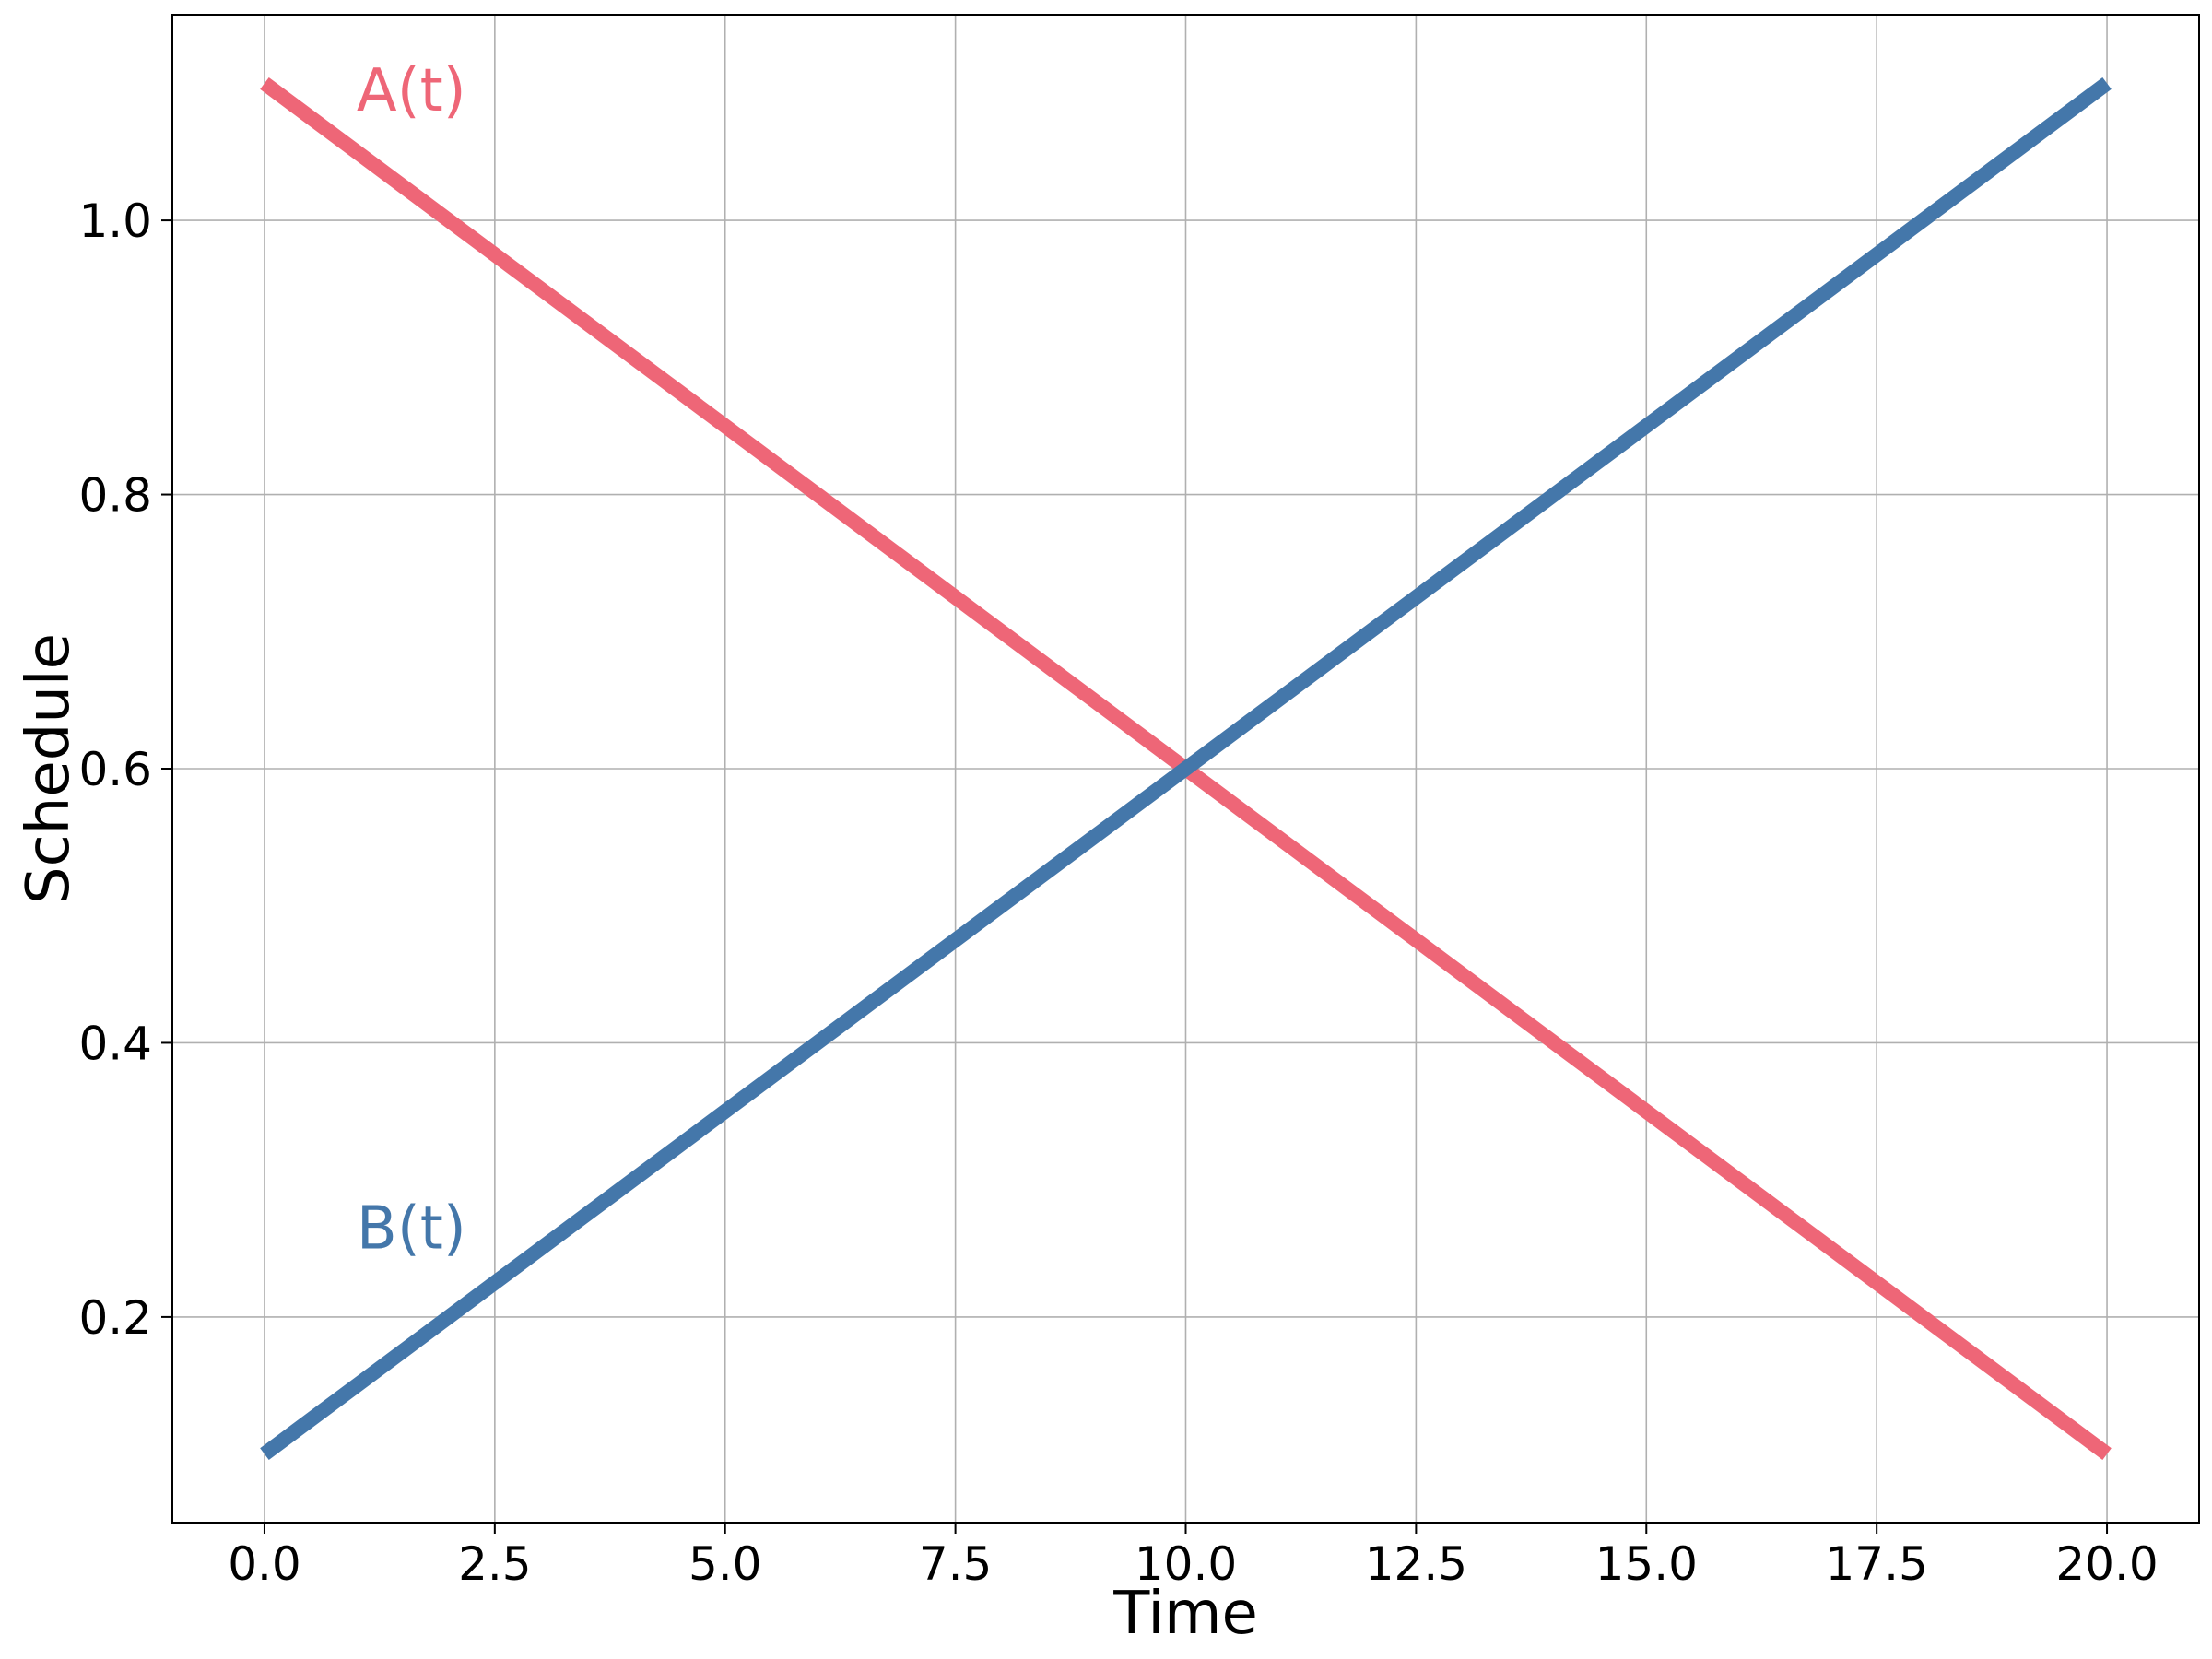  What do you see at coordinates (1646, 1564) in the screenshot?
I see `x-tick-label: 15.0` at bounding box center [1646, 1564].